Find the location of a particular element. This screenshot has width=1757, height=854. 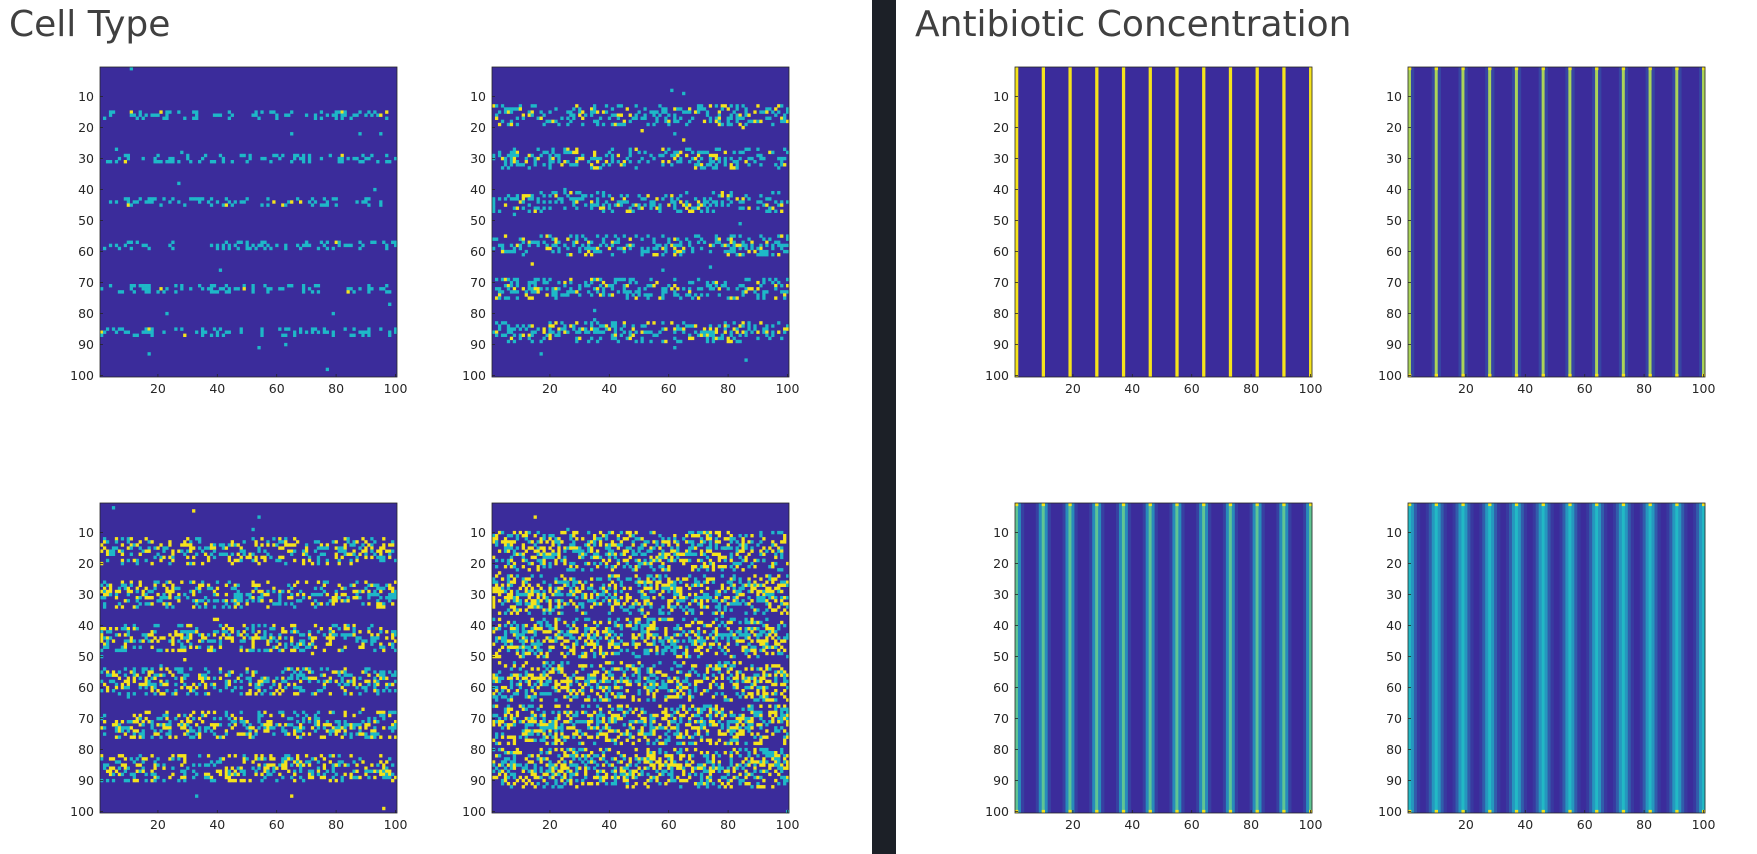

y-tick-label: 30 is located at coordinates (478, 158).